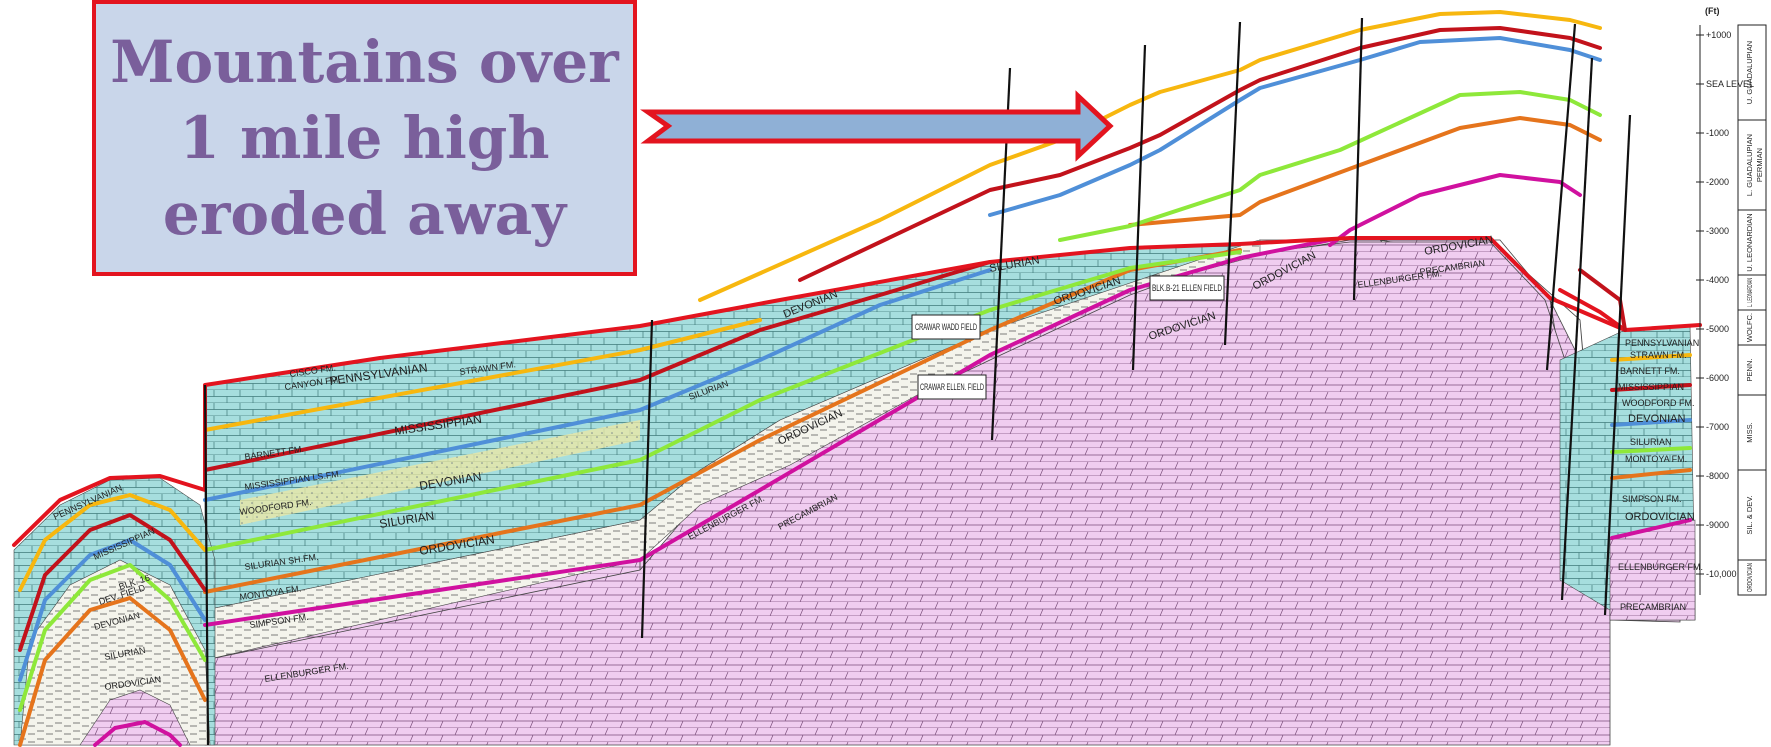 Image resolution: width=1771 pixels, height=747 pixels. Describe the element at coordinates (1657, 419) in the screenshot. I see `label-devonian-r: DEVONIAN` at that location.